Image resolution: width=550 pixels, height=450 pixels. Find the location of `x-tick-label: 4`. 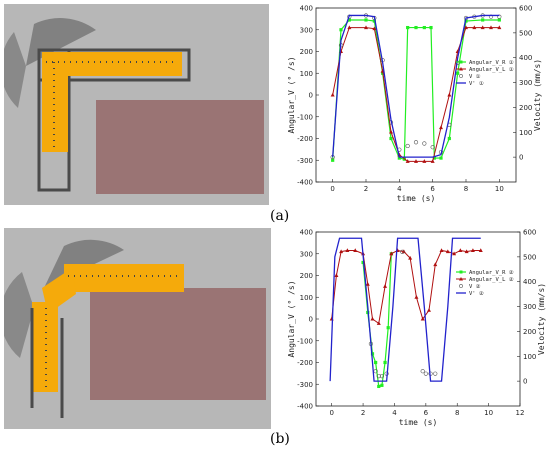

x-tick-label: 4 is located at coordinates (399, 189).